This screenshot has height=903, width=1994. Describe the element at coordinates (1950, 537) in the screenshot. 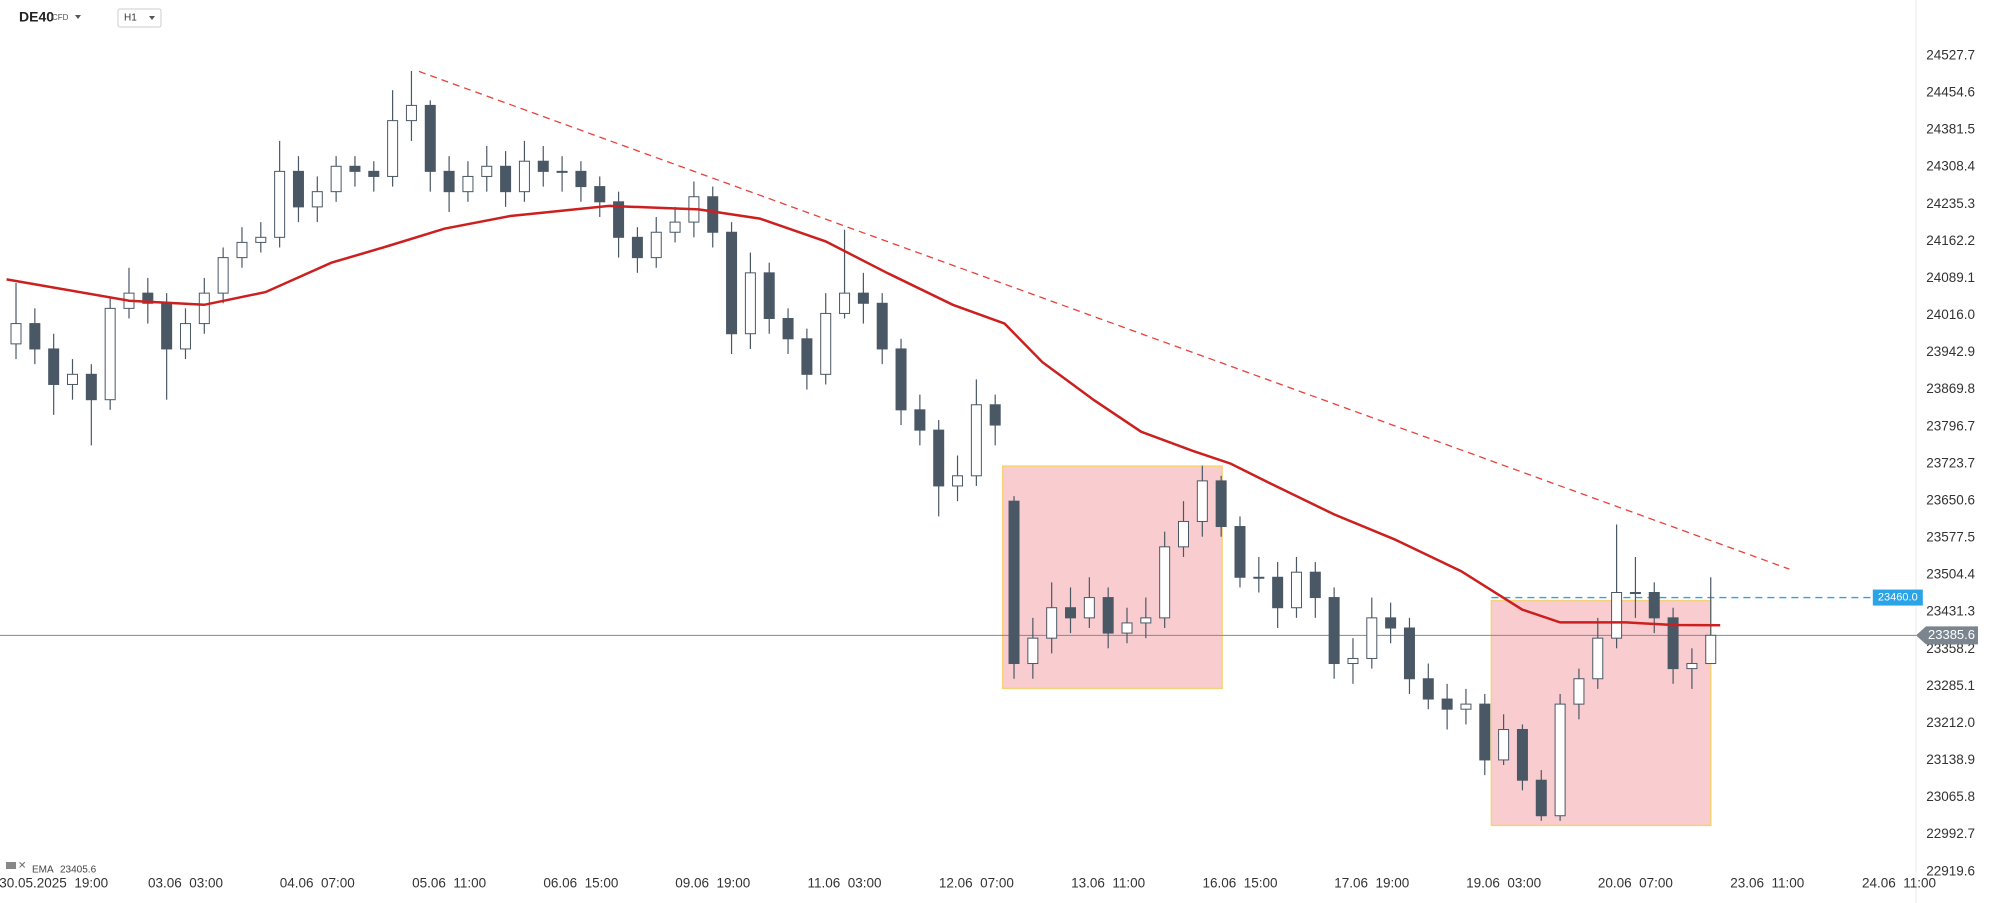

I see `y-tick-label: 23577.5` at that location.